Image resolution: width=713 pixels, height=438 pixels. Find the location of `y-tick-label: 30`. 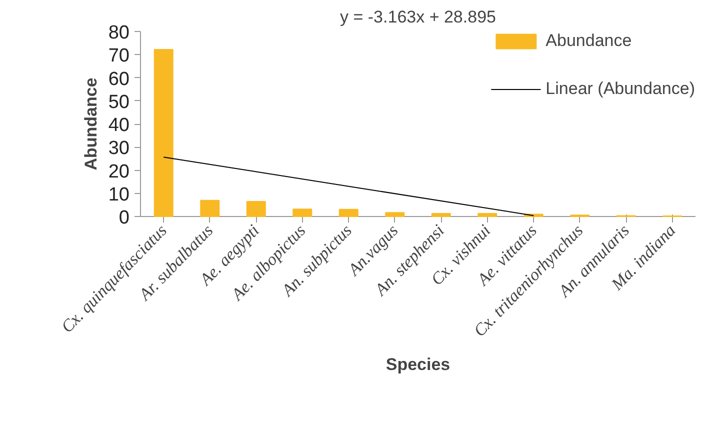

y-tick-label: 30 is located at coordinates (119, 149).